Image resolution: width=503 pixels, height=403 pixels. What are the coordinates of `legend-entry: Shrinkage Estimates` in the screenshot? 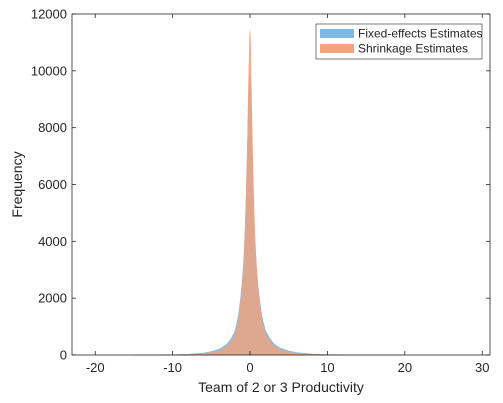 It's located at (413, 49).